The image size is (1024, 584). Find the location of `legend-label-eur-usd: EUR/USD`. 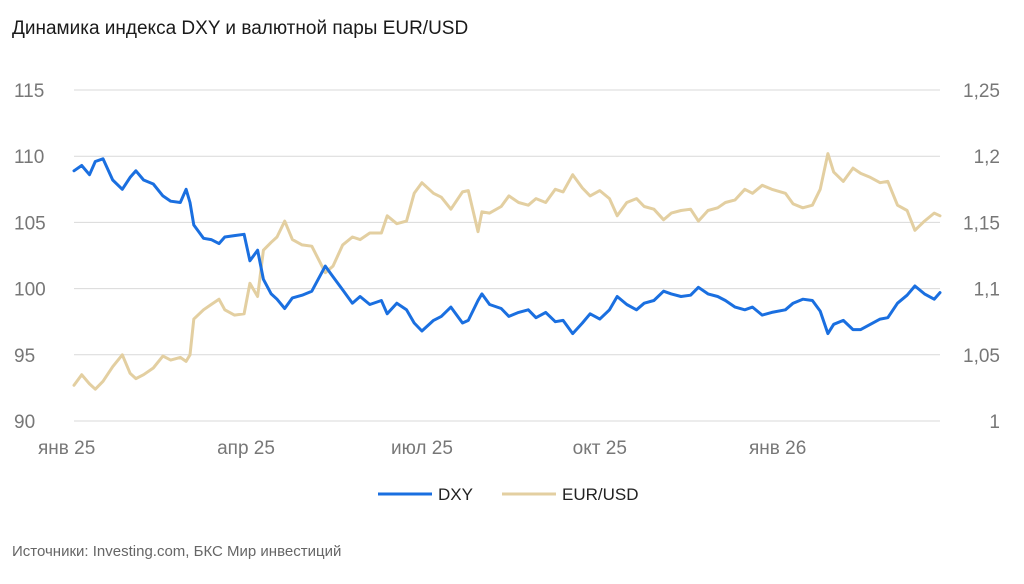

legend-label-eur-usd: EUR/USD is located at coordinates (600, 494).